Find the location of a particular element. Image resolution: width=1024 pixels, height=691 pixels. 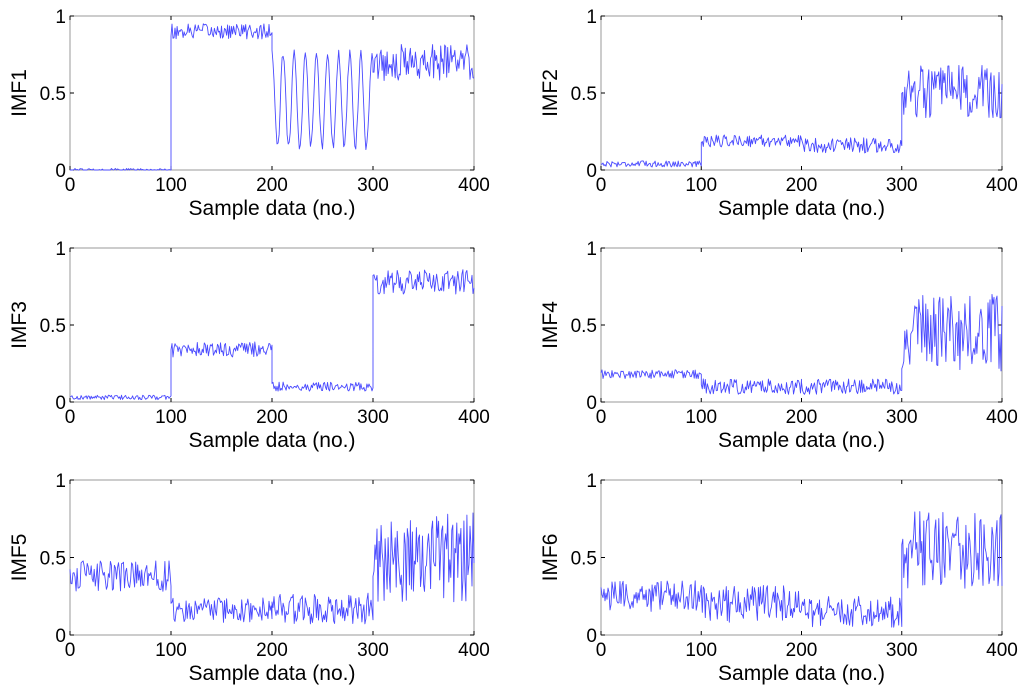

chart-panel-imf5: 0 100 200 300 400 0 0.5 1 Sample data (no.) IMF5 is located at coordinates (249, 578).